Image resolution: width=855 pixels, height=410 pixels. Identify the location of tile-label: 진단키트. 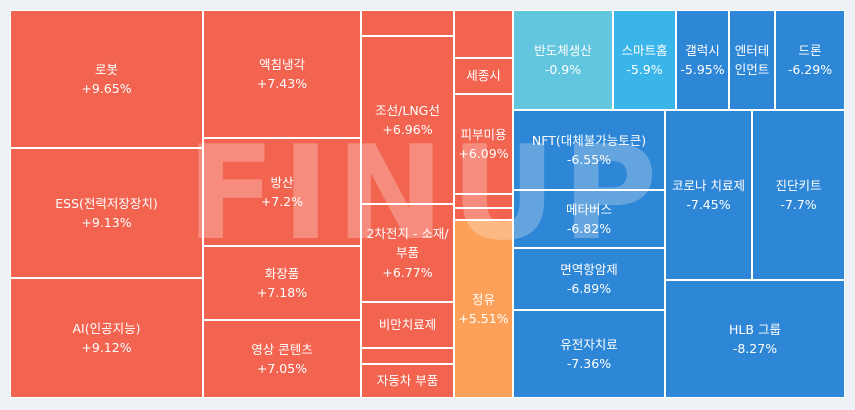
(798, 185).